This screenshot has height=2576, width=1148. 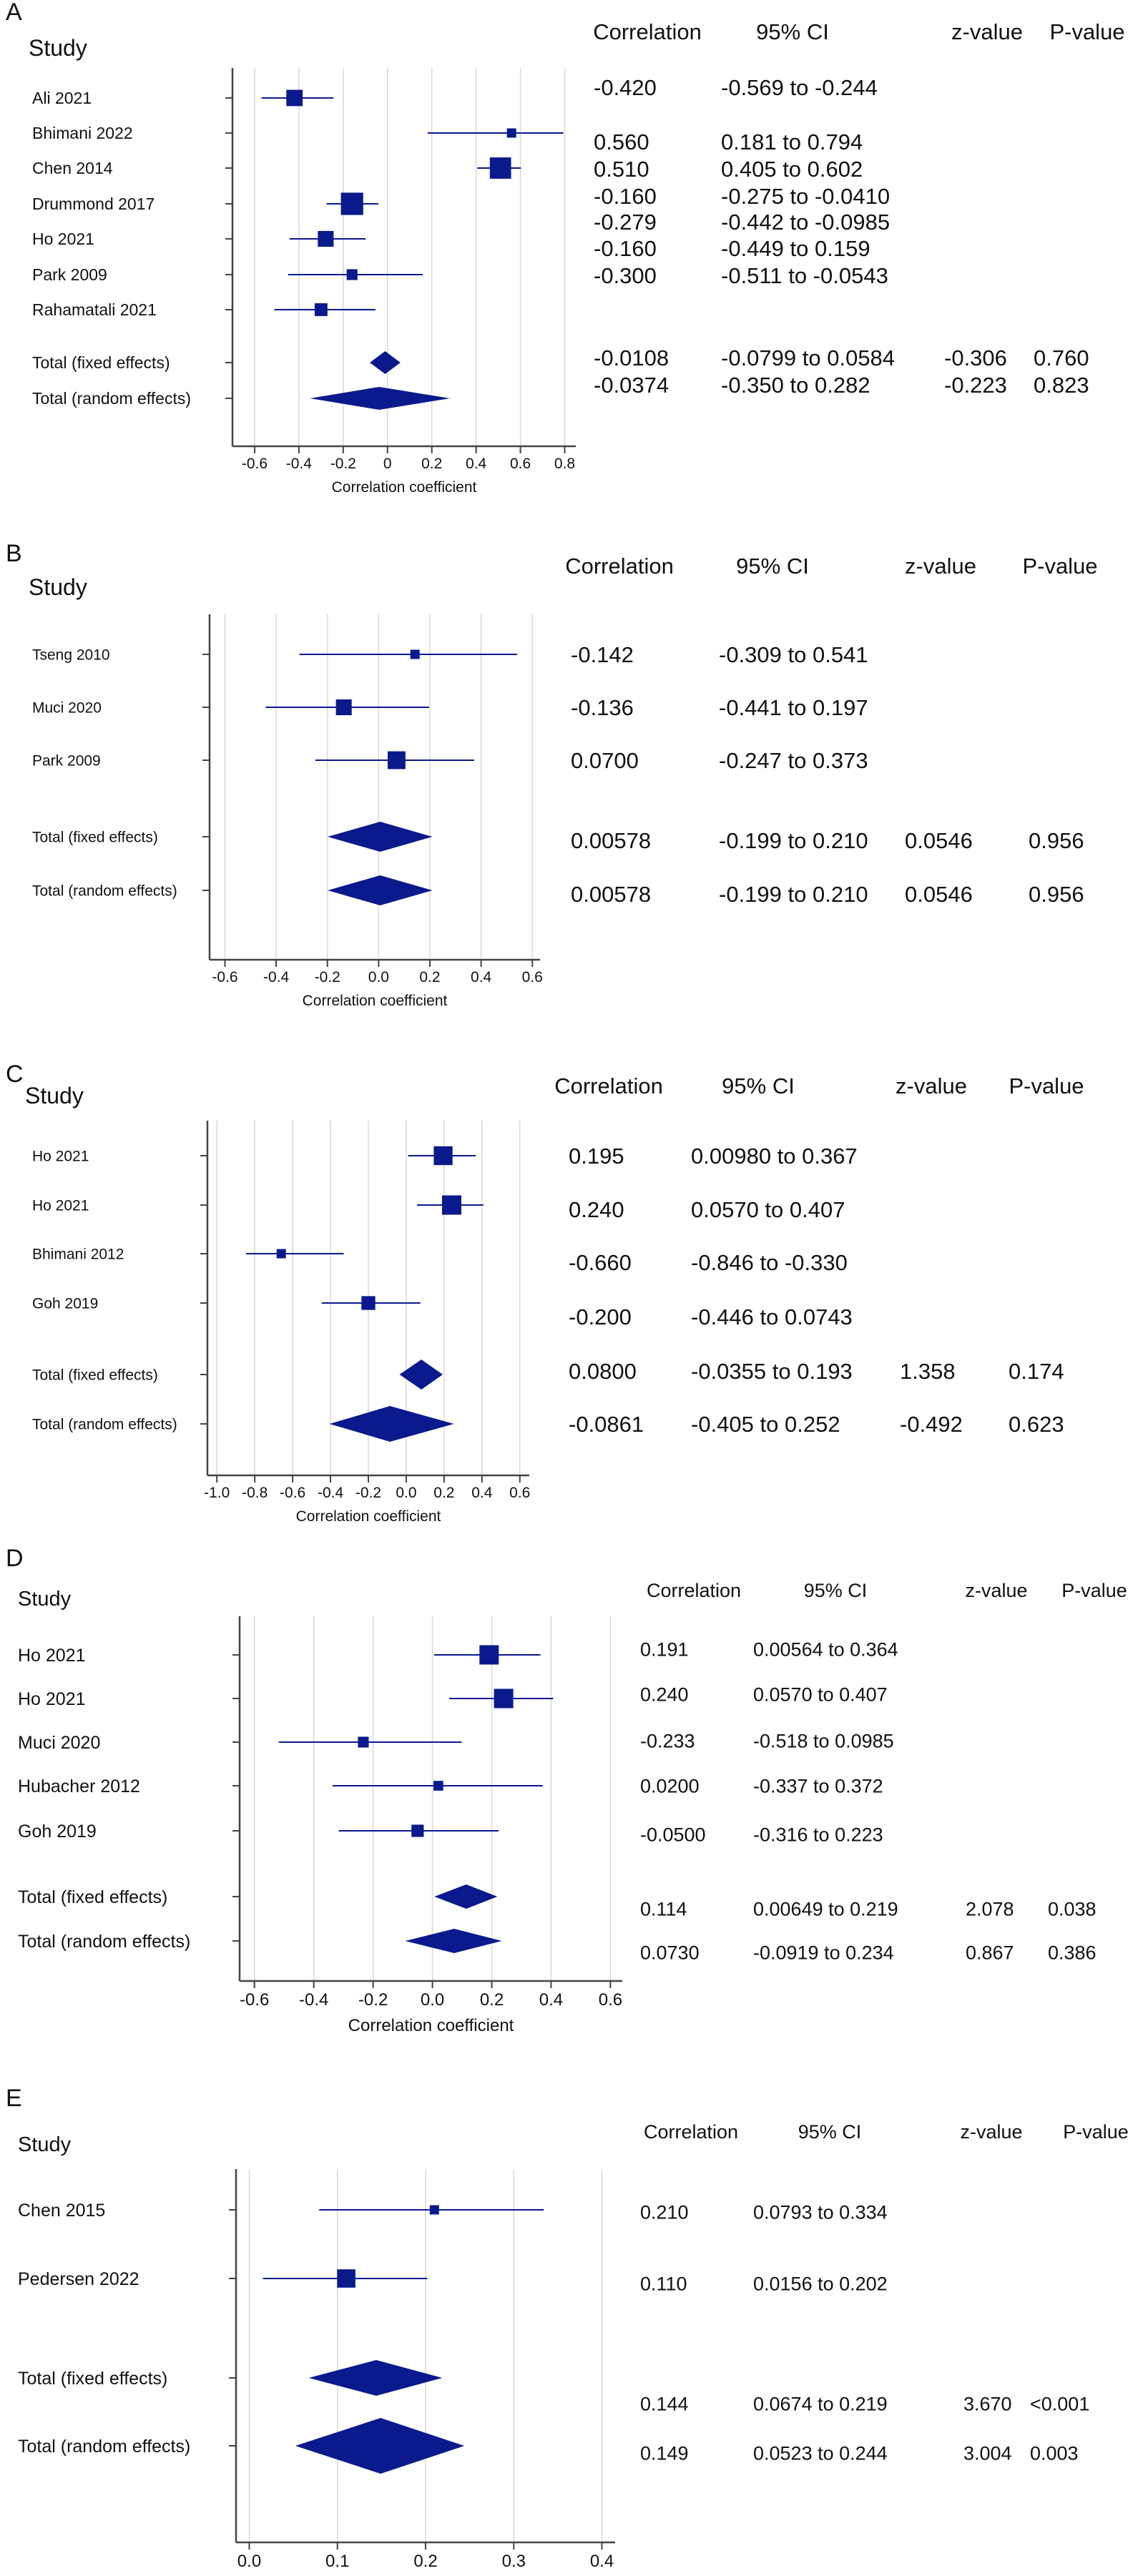 What do you see at coordinates (799, 88) in the screenshot?
I see `ci-value: -0.569 to -0.244` at bounding box center [799, 88].